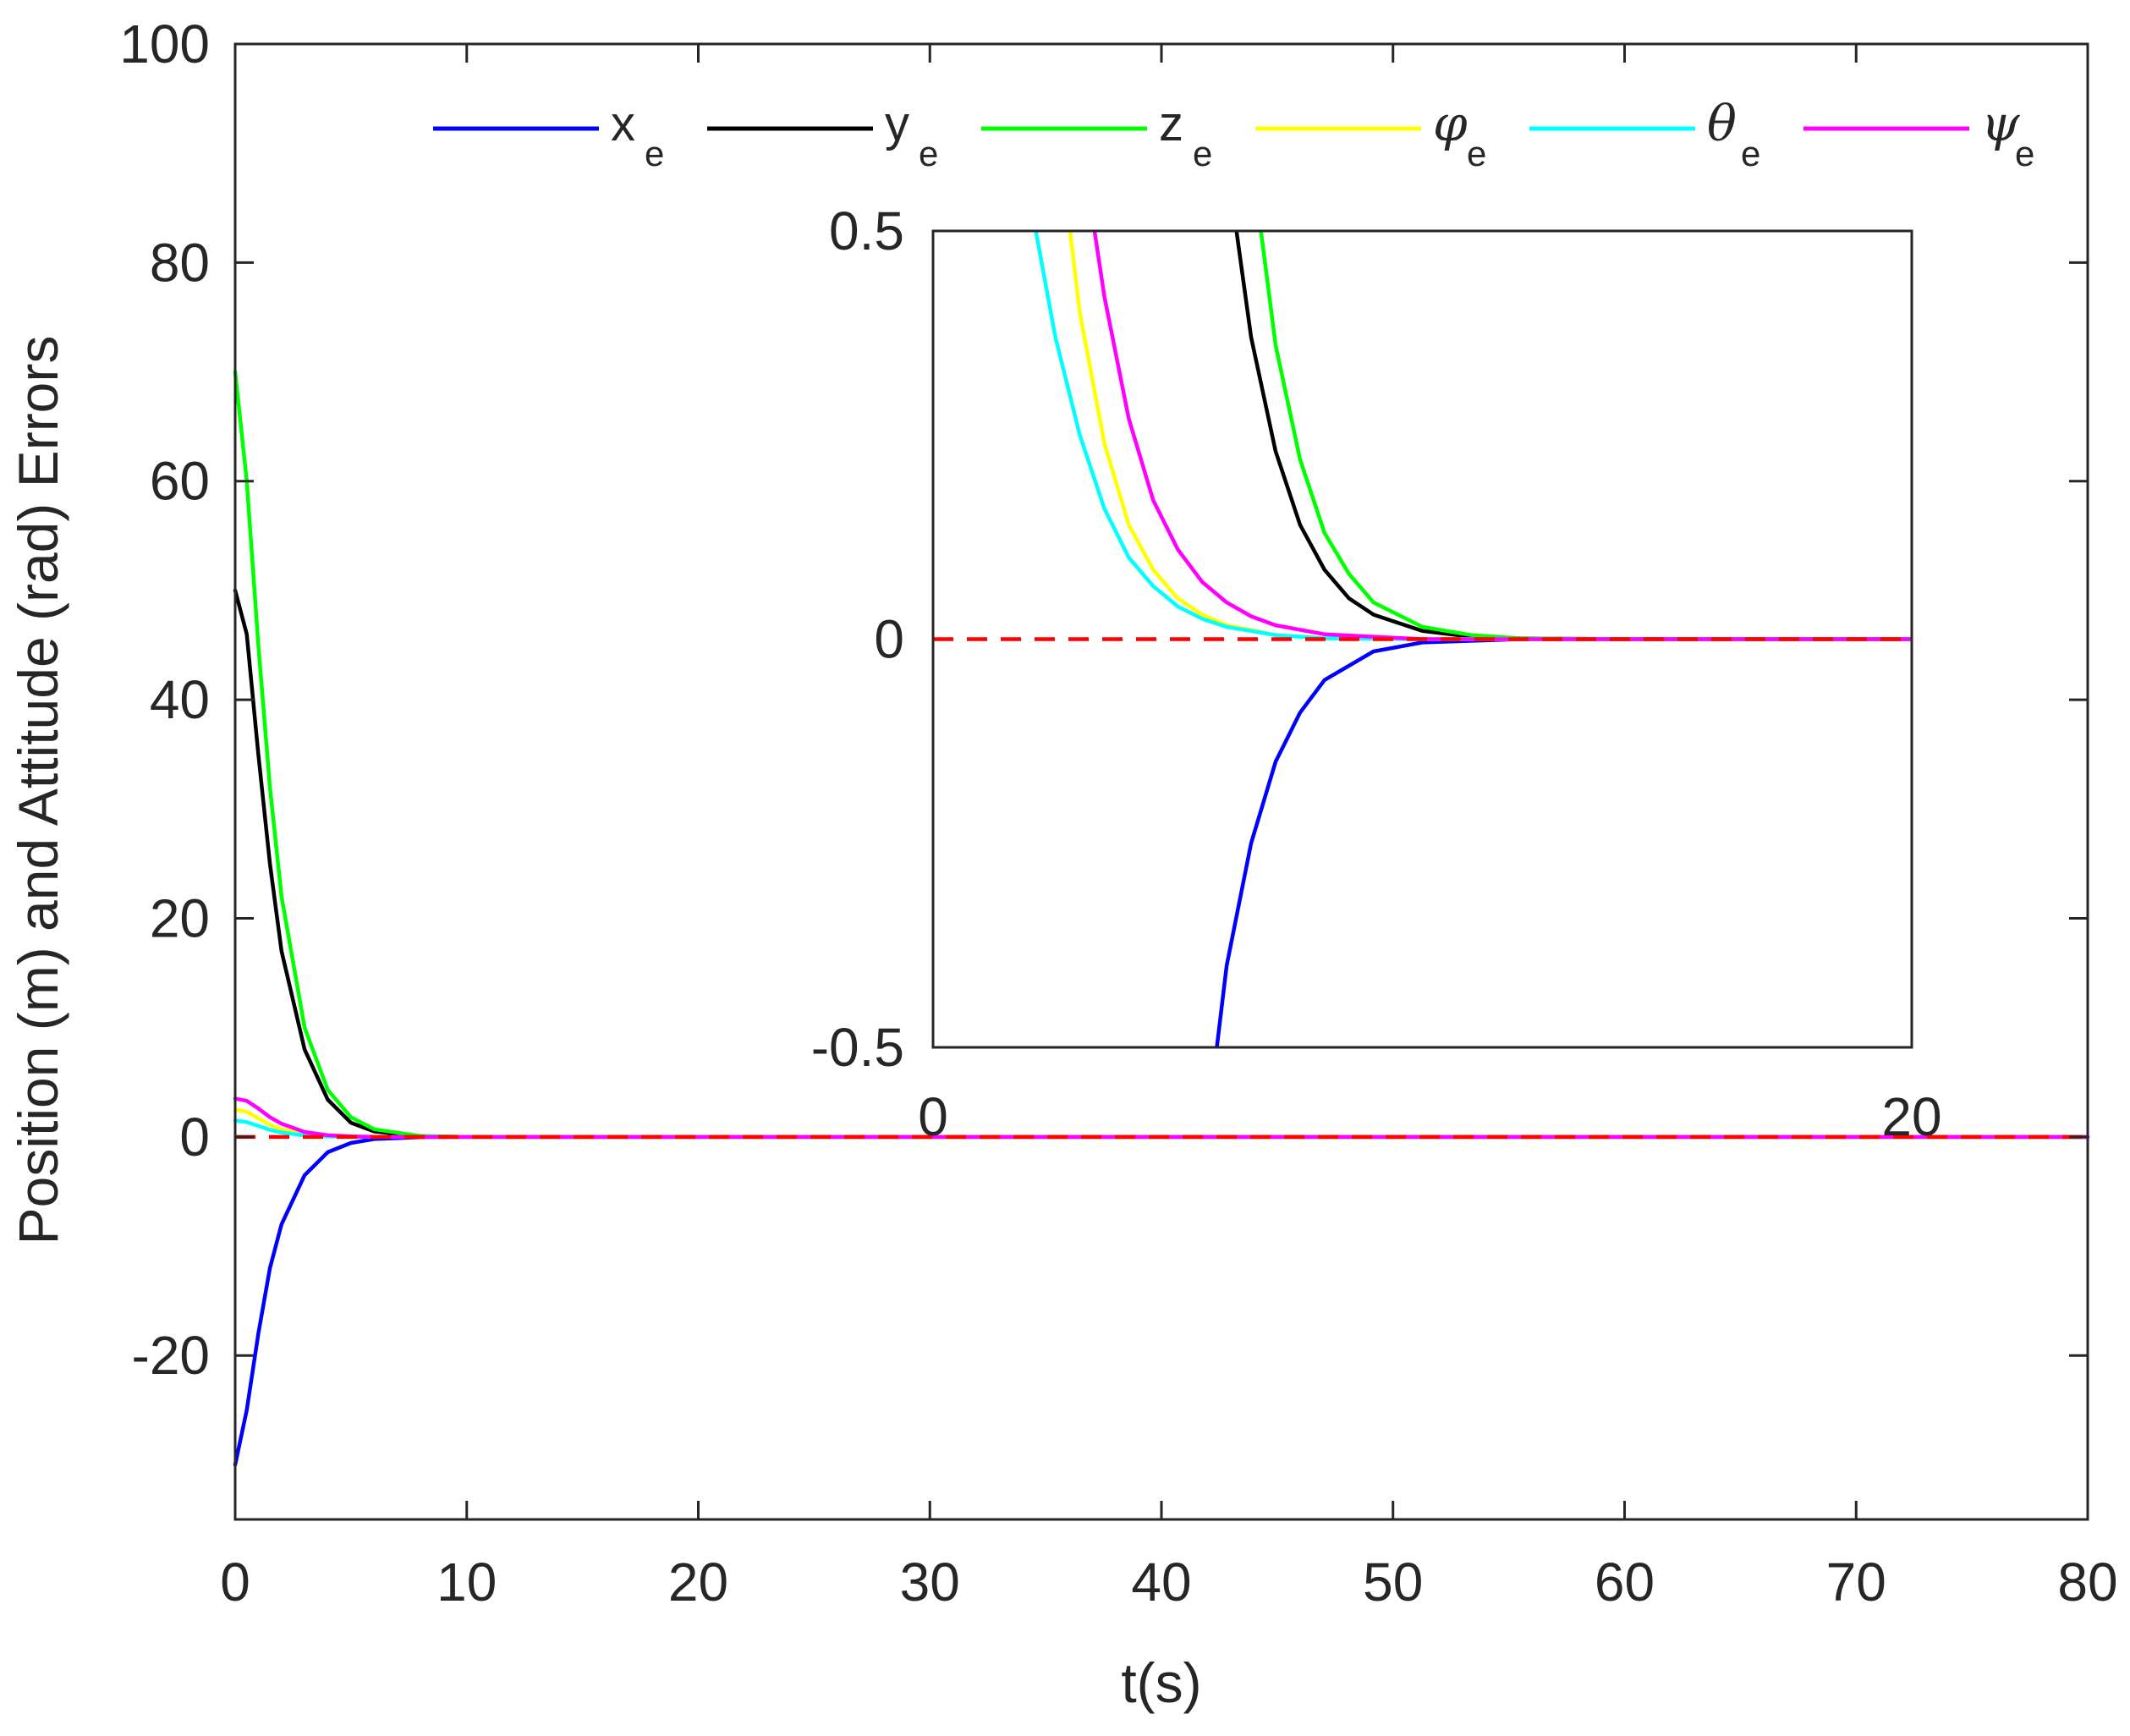  I want to click on x-tick-label: 50, so click(1393, 1582).